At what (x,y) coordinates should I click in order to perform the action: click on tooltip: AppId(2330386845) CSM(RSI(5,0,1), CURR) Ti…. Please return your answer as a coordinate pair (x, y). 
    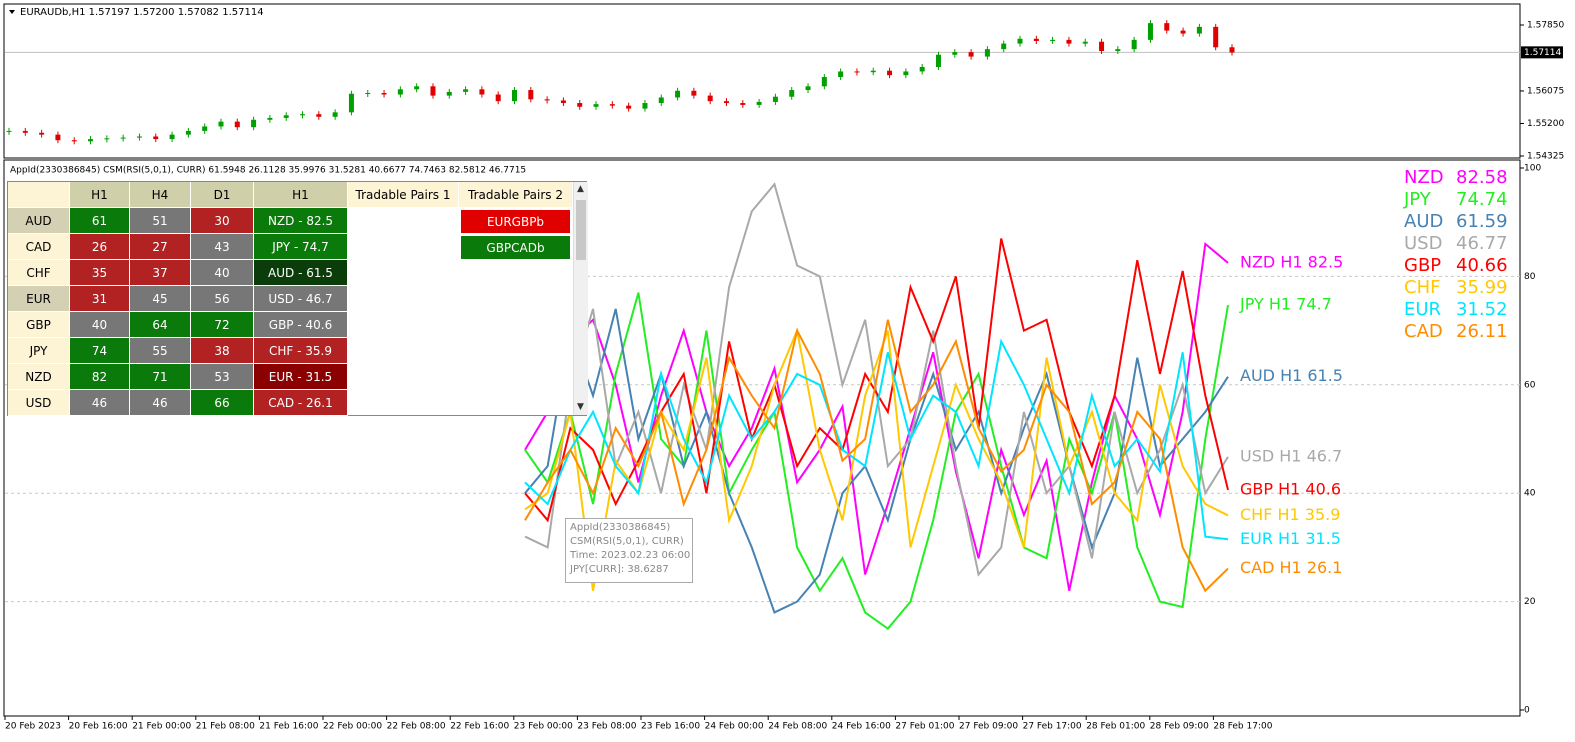
    Looking at the image, I should click on (629, 550).